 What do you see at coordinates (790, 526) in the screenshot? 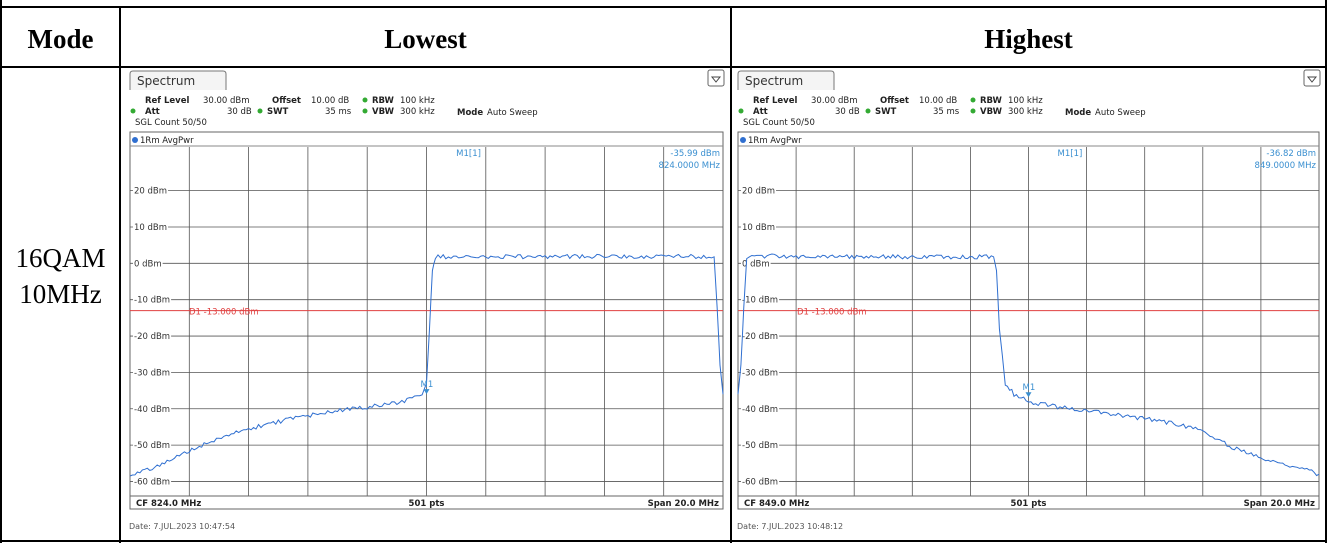
I see `capture-date: Date: 7.JUL.2023 10:48:12` at bounding box center [790, 526].